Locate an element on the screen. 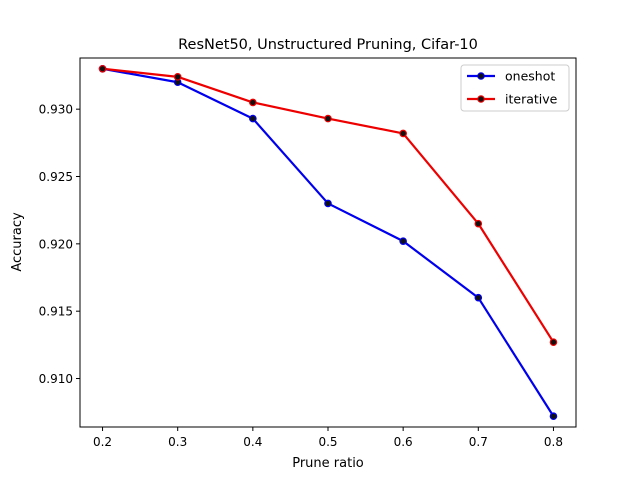 The image size is (640, 484). x-axis: 0.2 0.3 0.4 0.5 0.6 0.7 0.8 is located at coordinates (328, 438).